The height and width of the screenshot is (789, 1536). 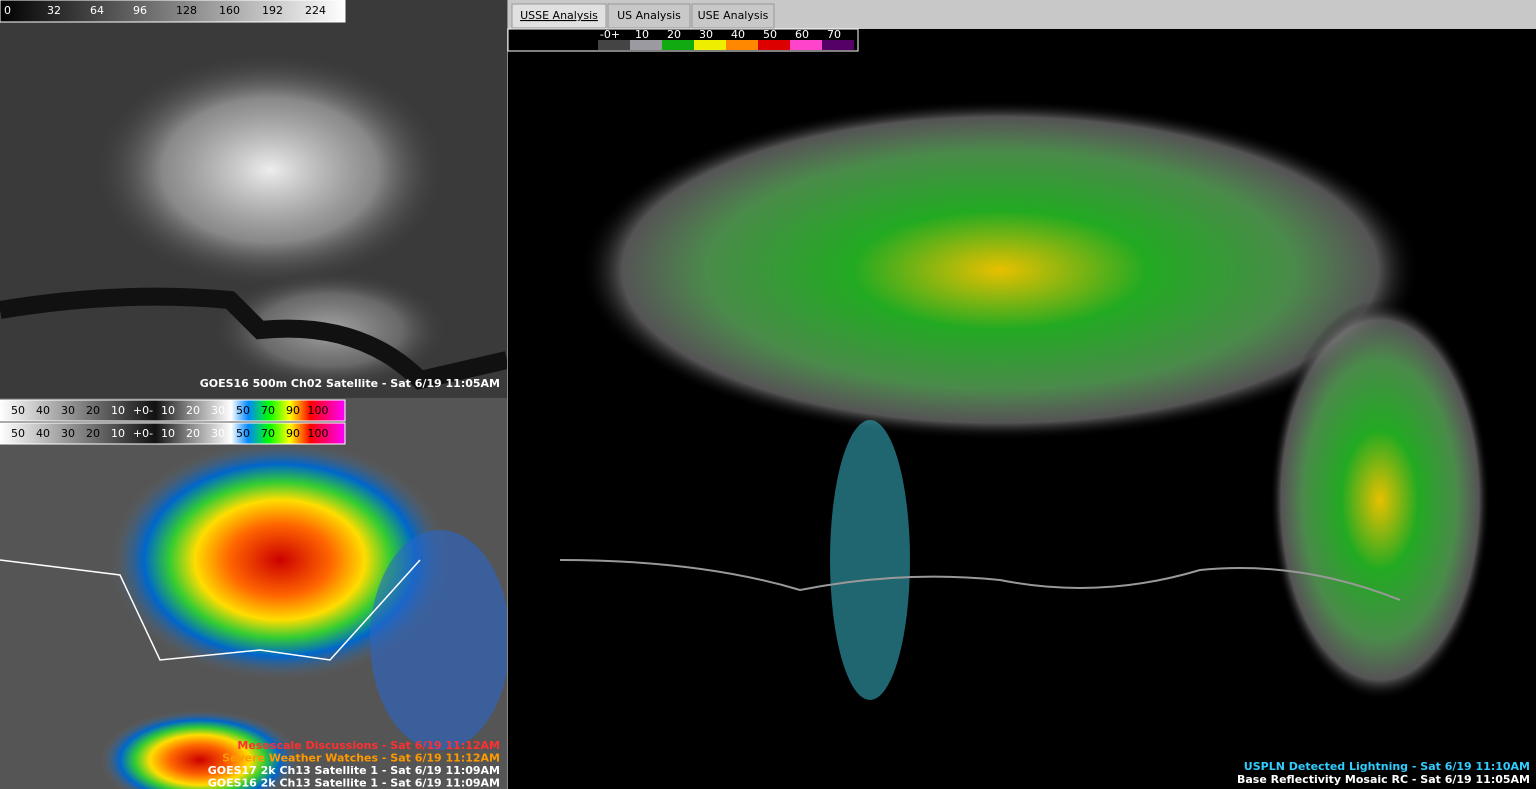 What do you see at coordinates (270, 170) in the screenshot?
I see `cloud-mass` at bounding box center [270, 170].